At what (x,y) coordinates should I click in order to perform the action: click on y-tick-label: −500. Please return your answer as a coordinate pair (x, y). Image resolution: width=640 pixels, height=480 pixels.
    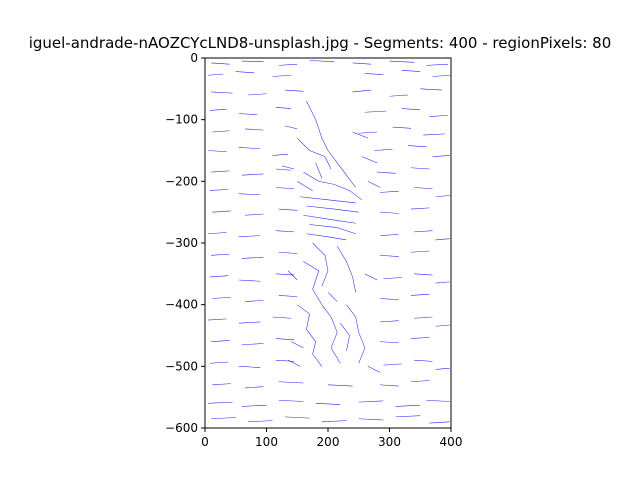
    Looking at the image, I should click on (181, 366).